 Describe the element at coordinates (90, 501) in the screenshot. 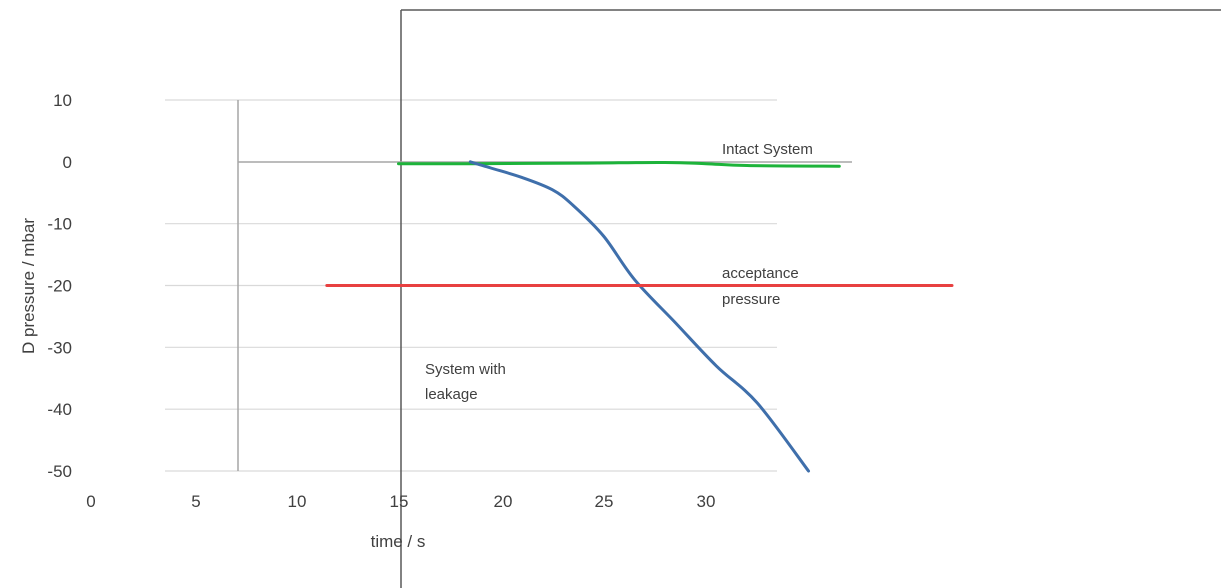

I see `x-tick-label: 0` at that location.